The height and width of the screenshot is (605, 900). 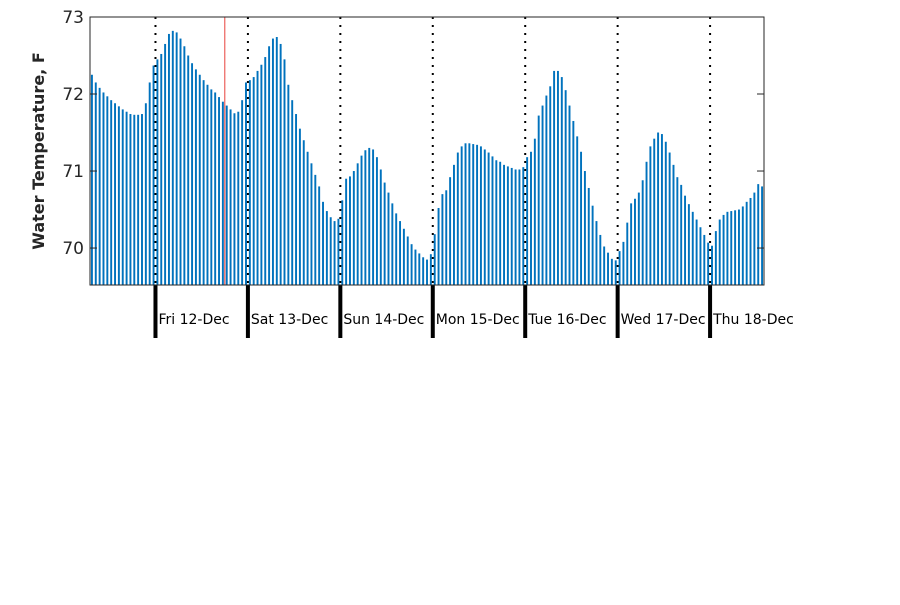 What do you see at coordinates (663, 320) in the screenshot?
I see `day-label: Wed 17-Dec` at bounding box center [663, 320].